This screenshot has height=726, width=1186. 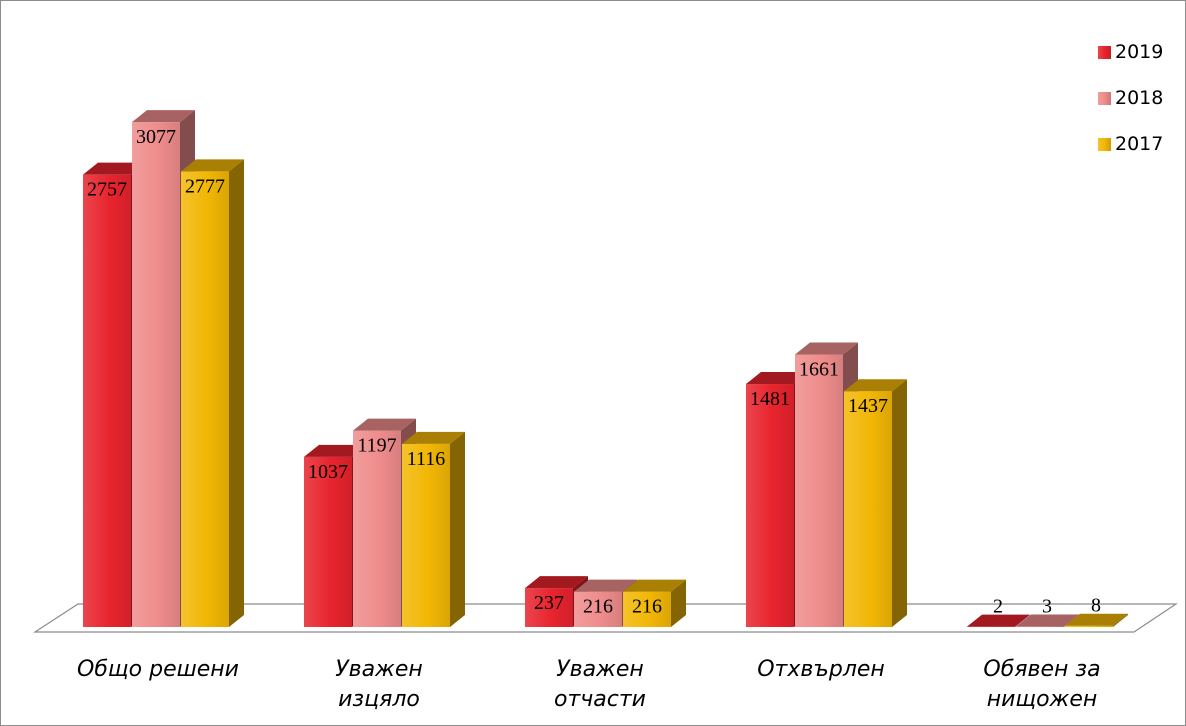 What do you see at coordinates (107, 190) in the screenshot?
I see `value-label-2019-0: 2757` at bounding box center [107, 190].